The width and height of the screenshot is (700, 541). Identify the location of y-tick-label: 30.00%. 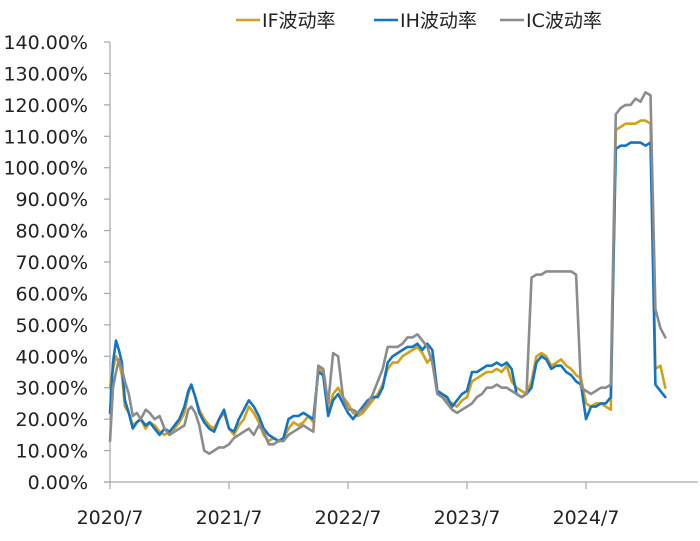
(52, 389).